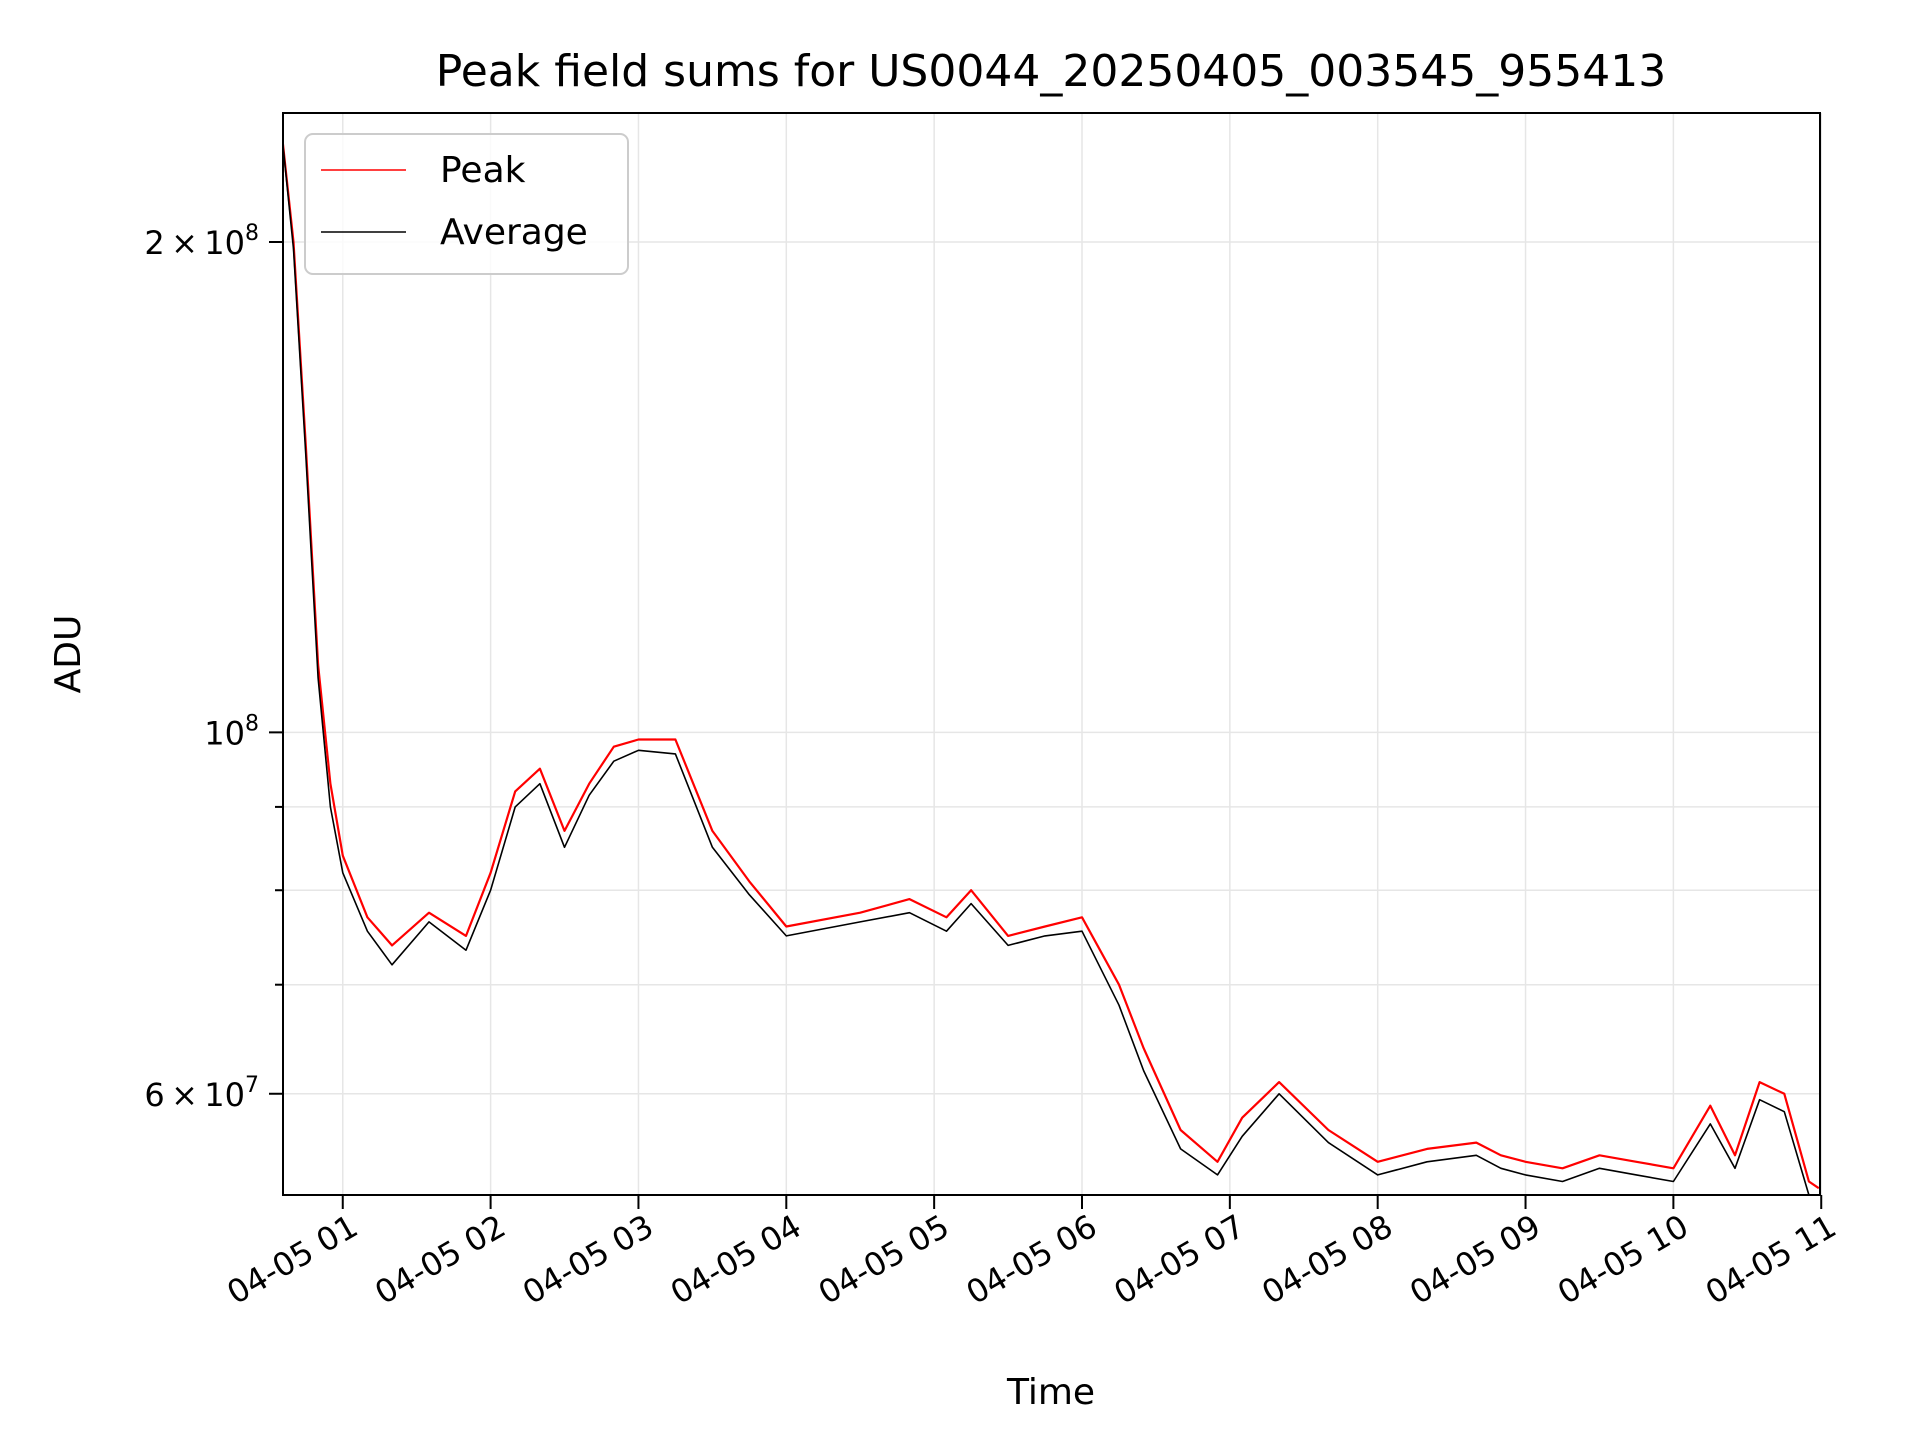  Describe the element at coordinates (201, 241) in the screenshot. I see `y-tick-label: 2 × 108` at that location.